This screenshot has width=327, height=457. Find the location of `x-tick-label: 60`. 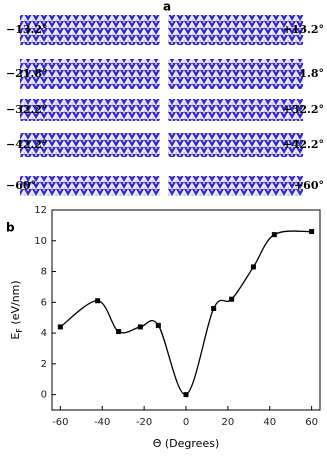

x-tick-label: 60 is located at coordinates (311, 422).